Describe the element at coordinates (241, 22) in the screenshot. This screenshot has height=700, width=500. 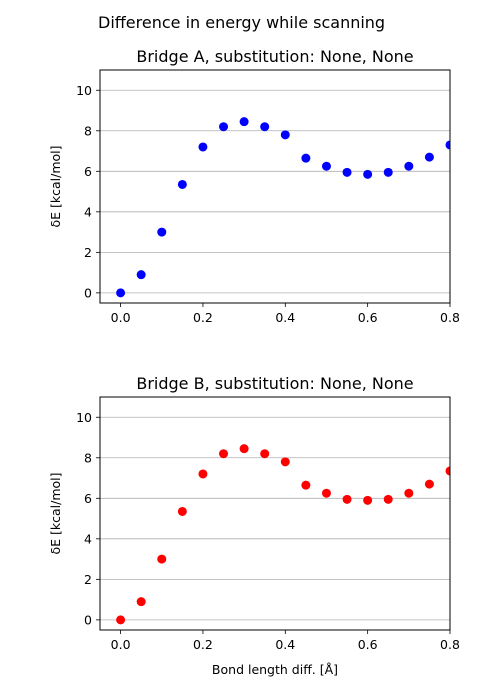
I see `figure-suptitle: Difference in energy while scanning` at that location.